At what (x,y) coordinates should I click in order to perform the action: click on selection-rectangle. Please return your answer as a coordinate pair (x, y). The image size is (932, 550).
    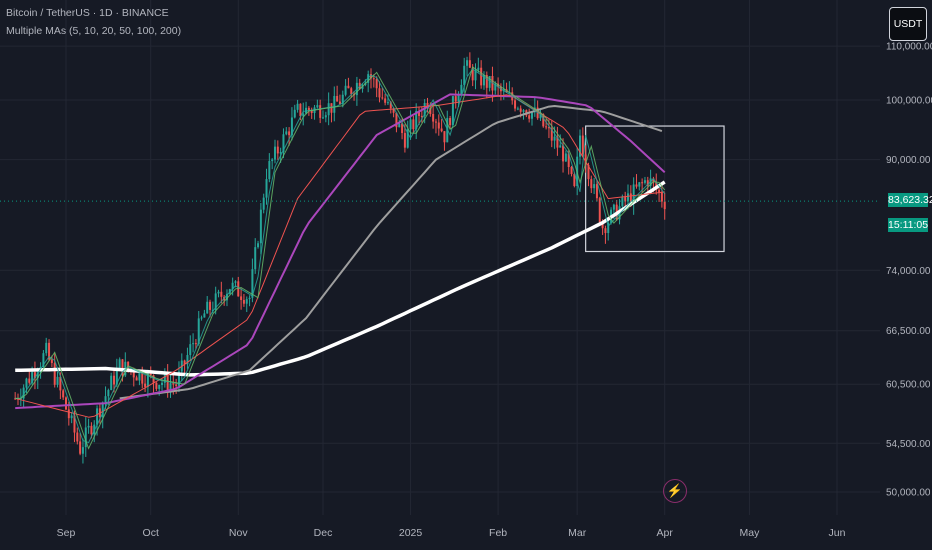
    Looking at the image, I should click on (655, 189).